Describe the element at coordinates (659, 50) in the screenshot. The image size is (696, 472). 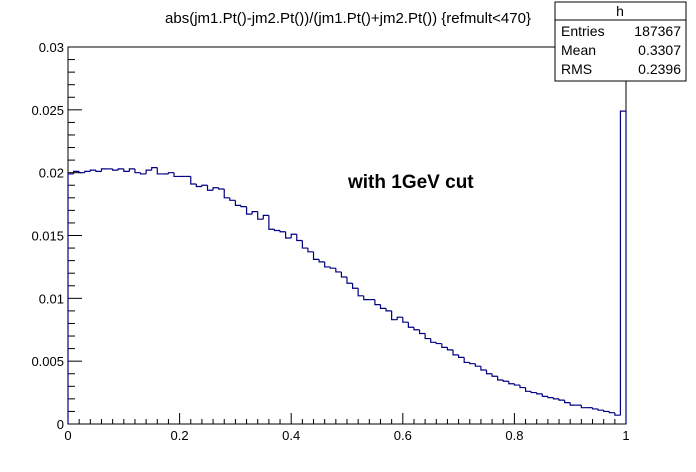
I see `stats-mean-value: 0.3307` at that location.